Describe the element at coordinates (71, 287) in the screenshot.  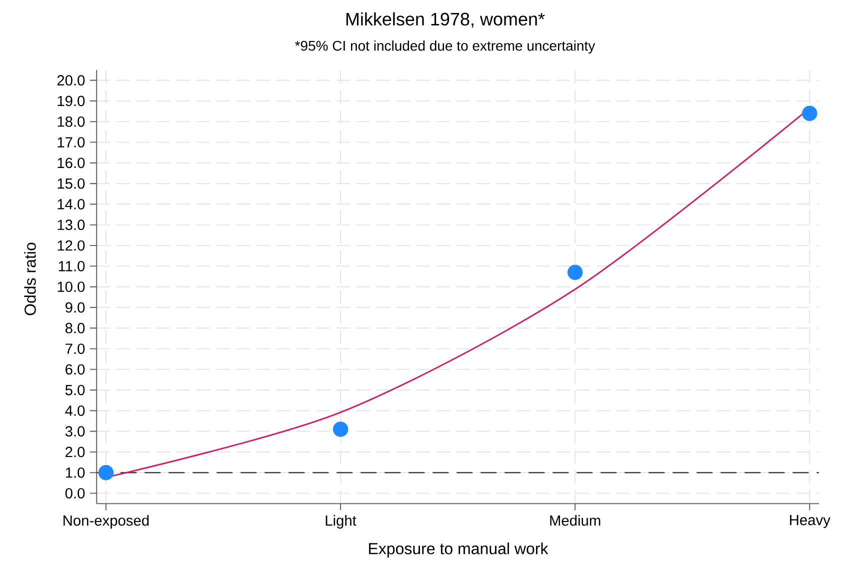
I see `y-tick-label: 10.0` at that location.